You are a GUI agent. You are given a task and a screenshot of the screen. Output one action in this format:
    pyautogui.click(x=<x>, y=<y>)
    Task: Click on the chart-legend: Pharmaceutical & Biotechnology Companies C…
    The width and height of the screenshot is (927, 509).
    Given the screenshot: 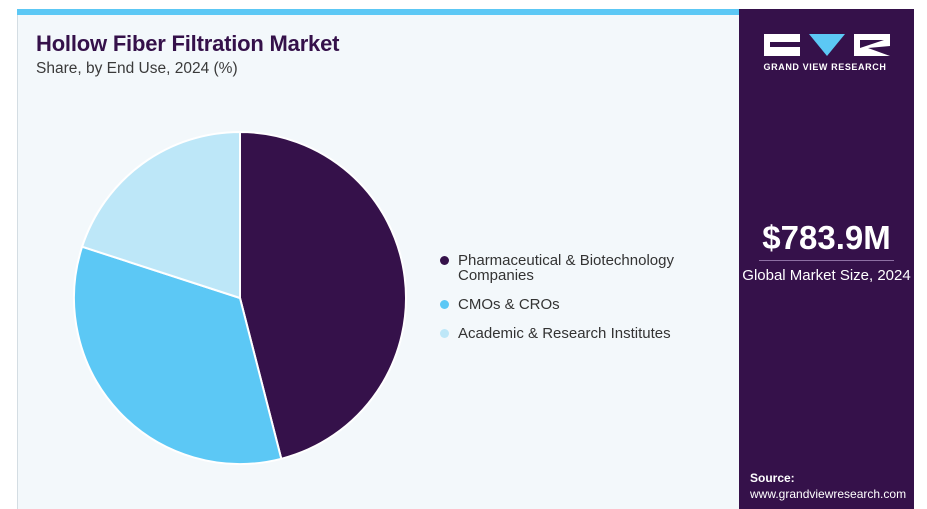 What is the action you would take?
    pyautogui.click(x=579, y=297)
    